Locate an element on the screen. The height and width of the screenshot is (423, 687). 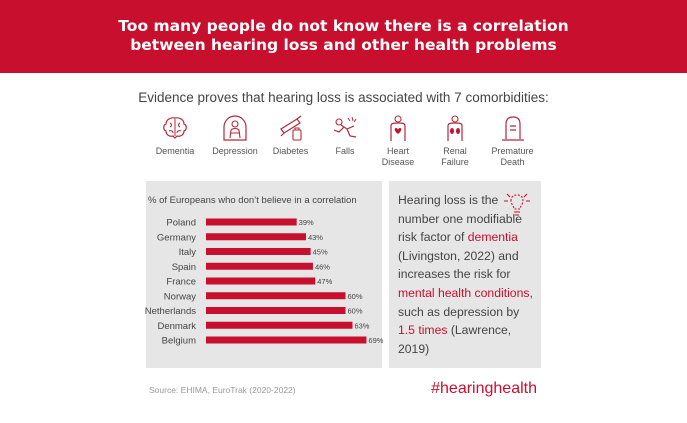
fact-text-part: , such as depression by is located at coordinates (465, 302).